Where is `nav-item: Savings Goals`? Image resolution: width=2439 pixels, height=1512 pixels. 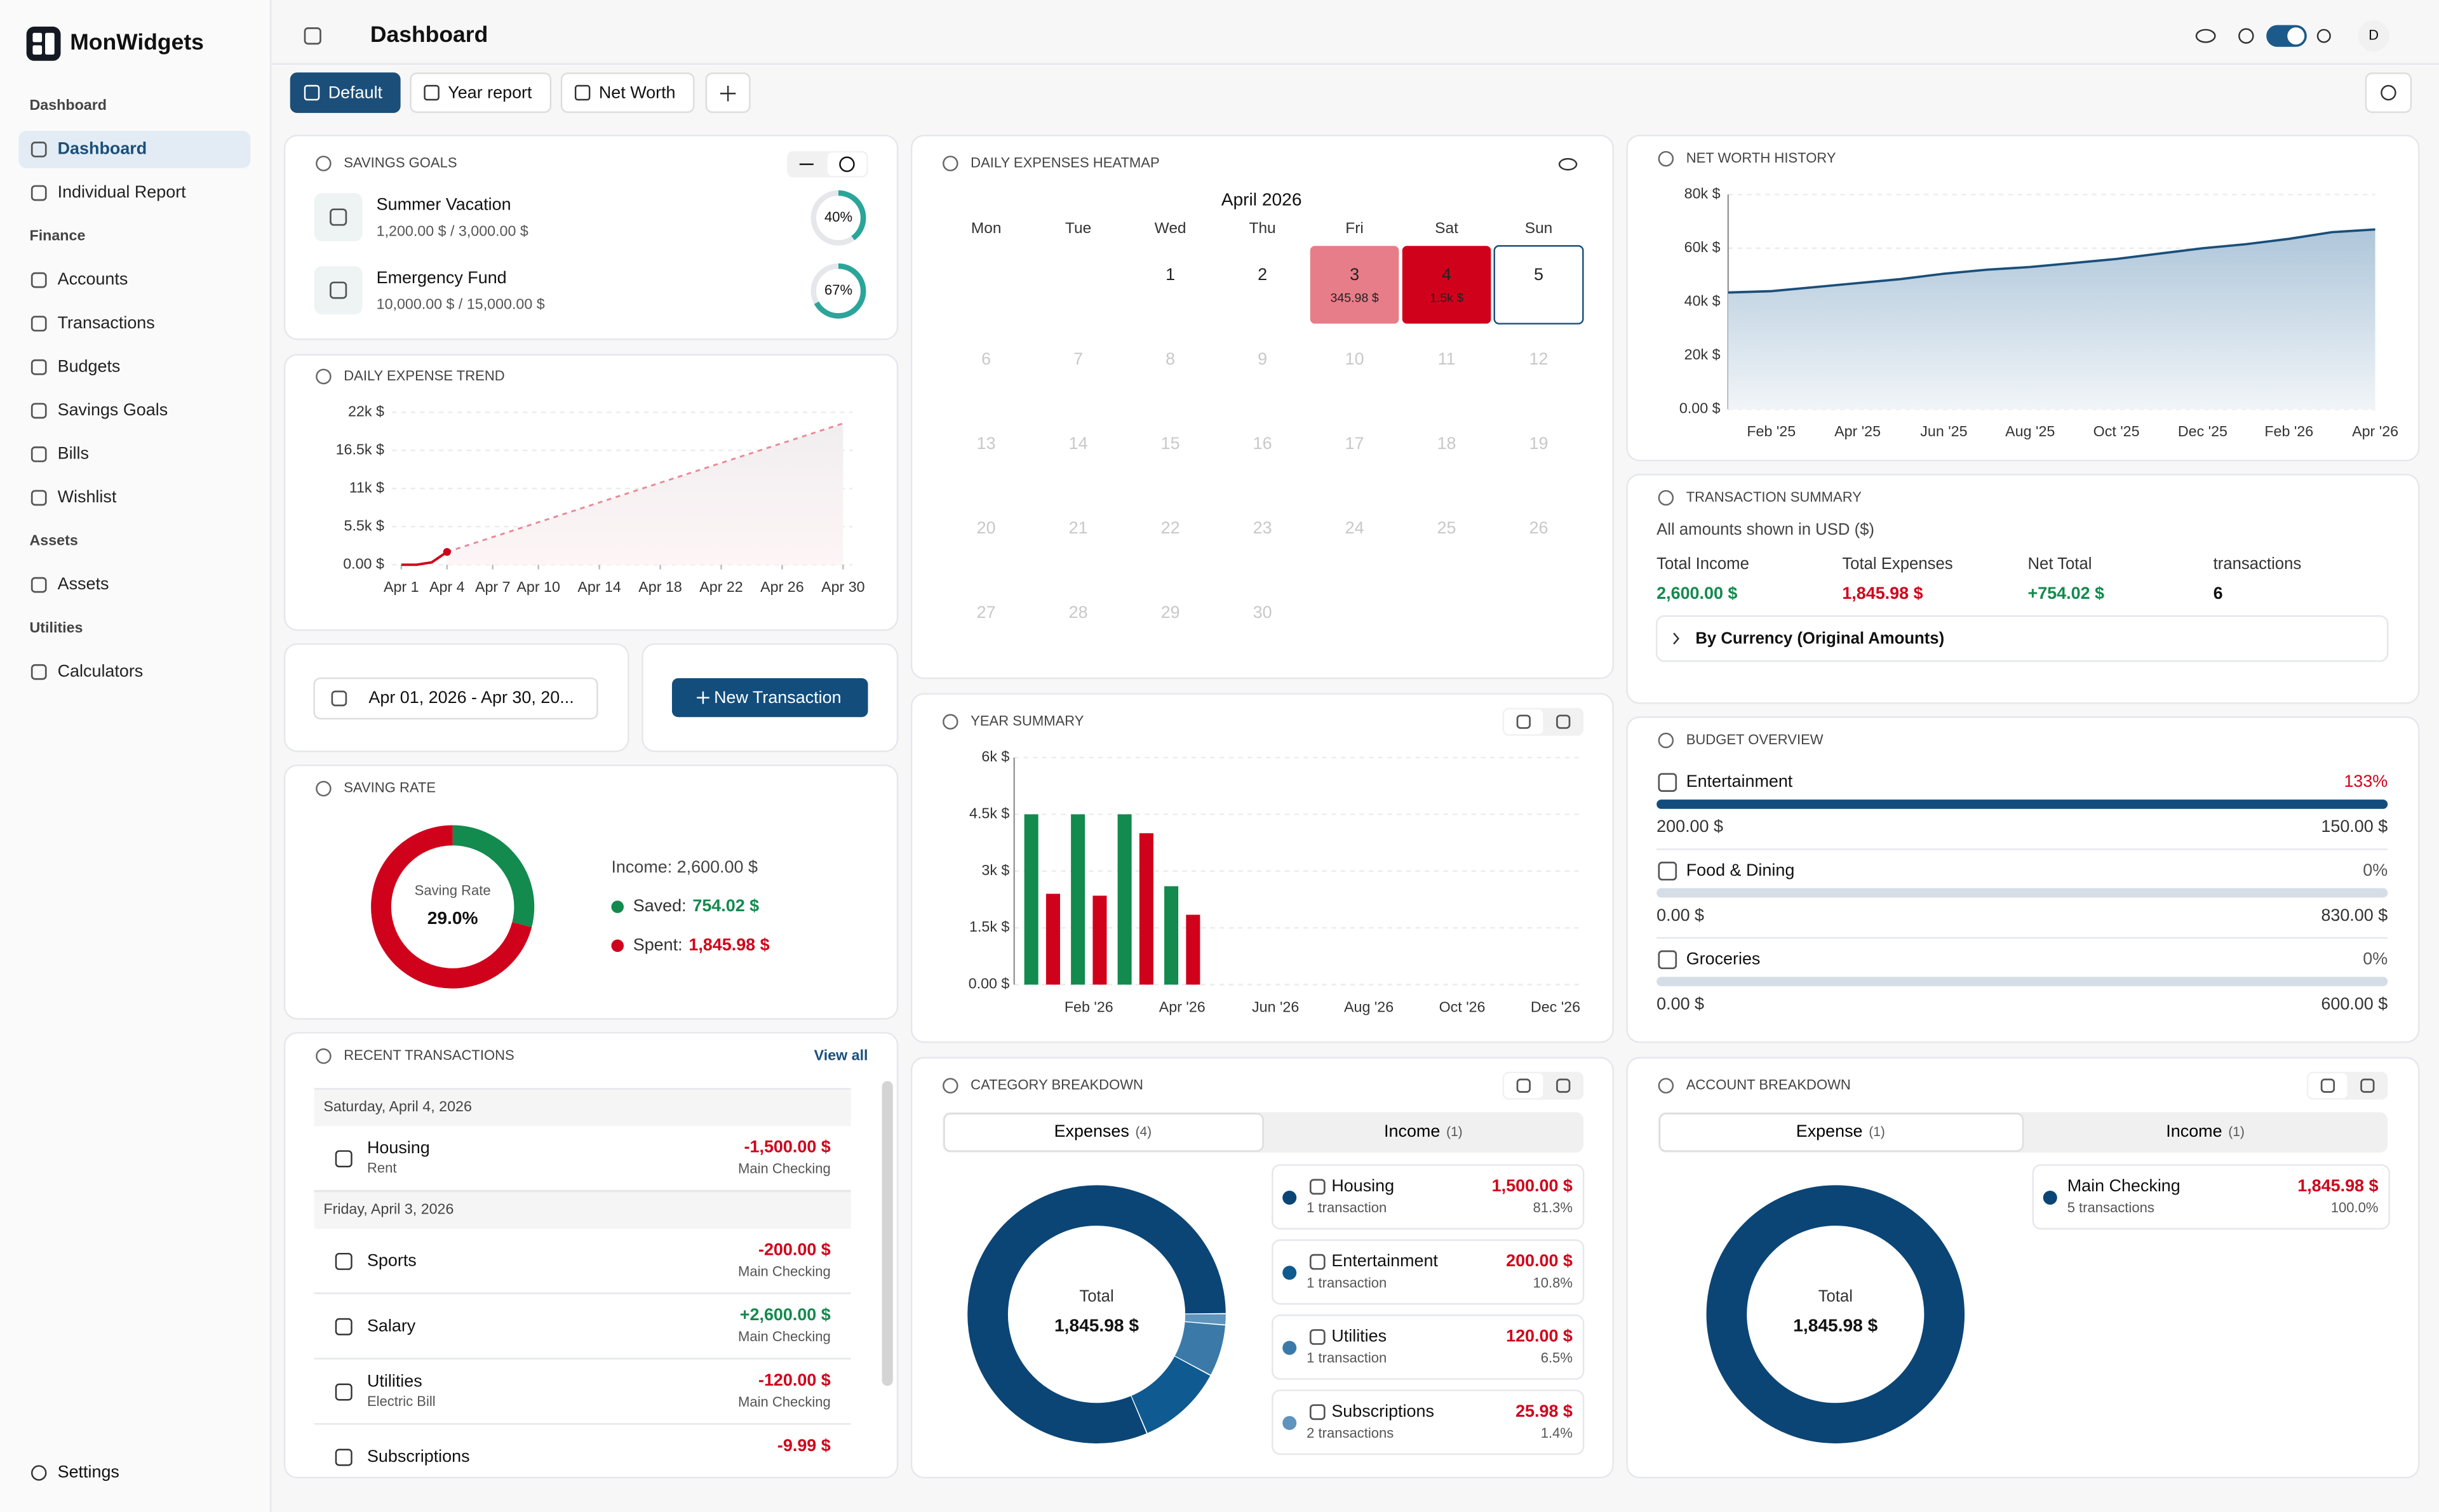
nav-item: Savings Goals is located at coordinates (113, 409).